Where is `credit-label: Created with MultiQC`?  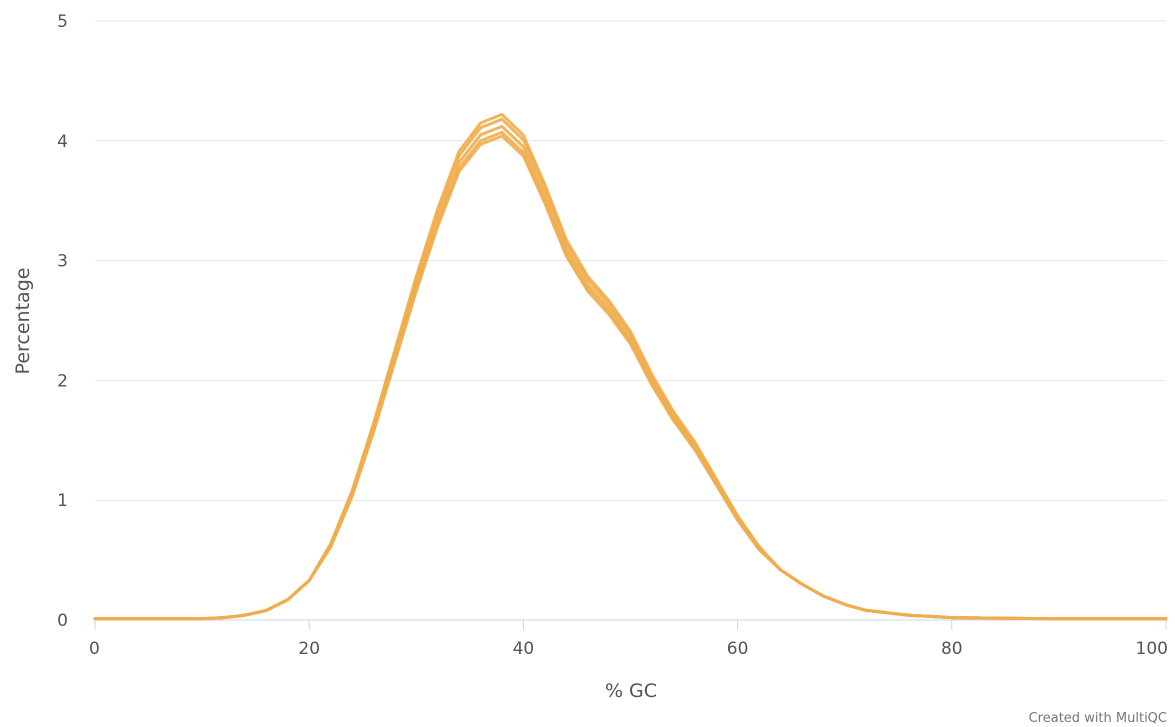 credit-label: Created with MultiQC is located at coordinates (1098, 718).